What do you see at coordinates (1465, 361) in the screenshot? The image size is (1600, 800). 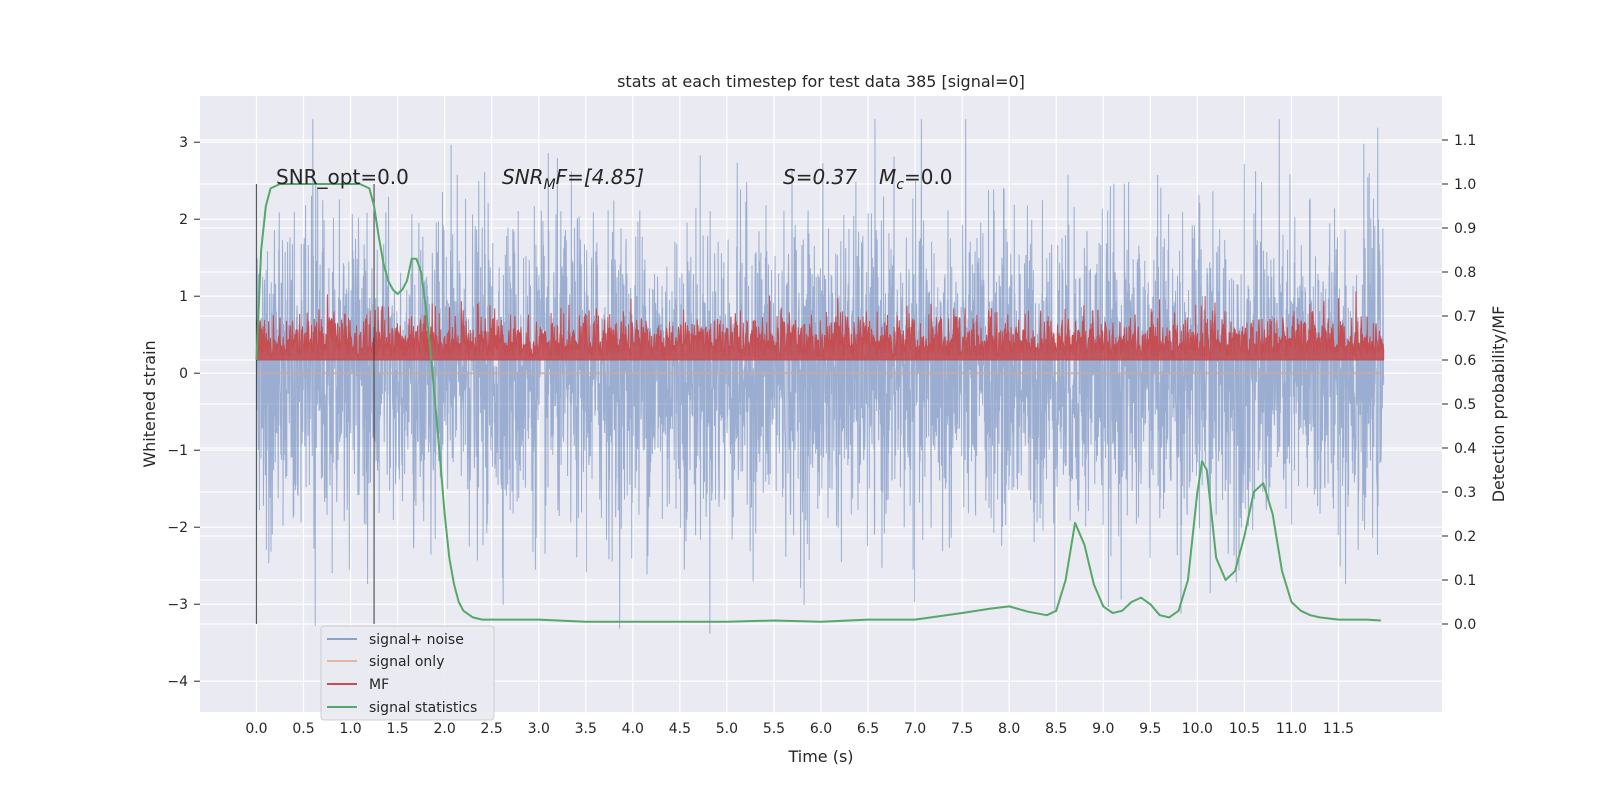 I see `y-tick-label-right: 0.6` at bounding box center [1465, 361].